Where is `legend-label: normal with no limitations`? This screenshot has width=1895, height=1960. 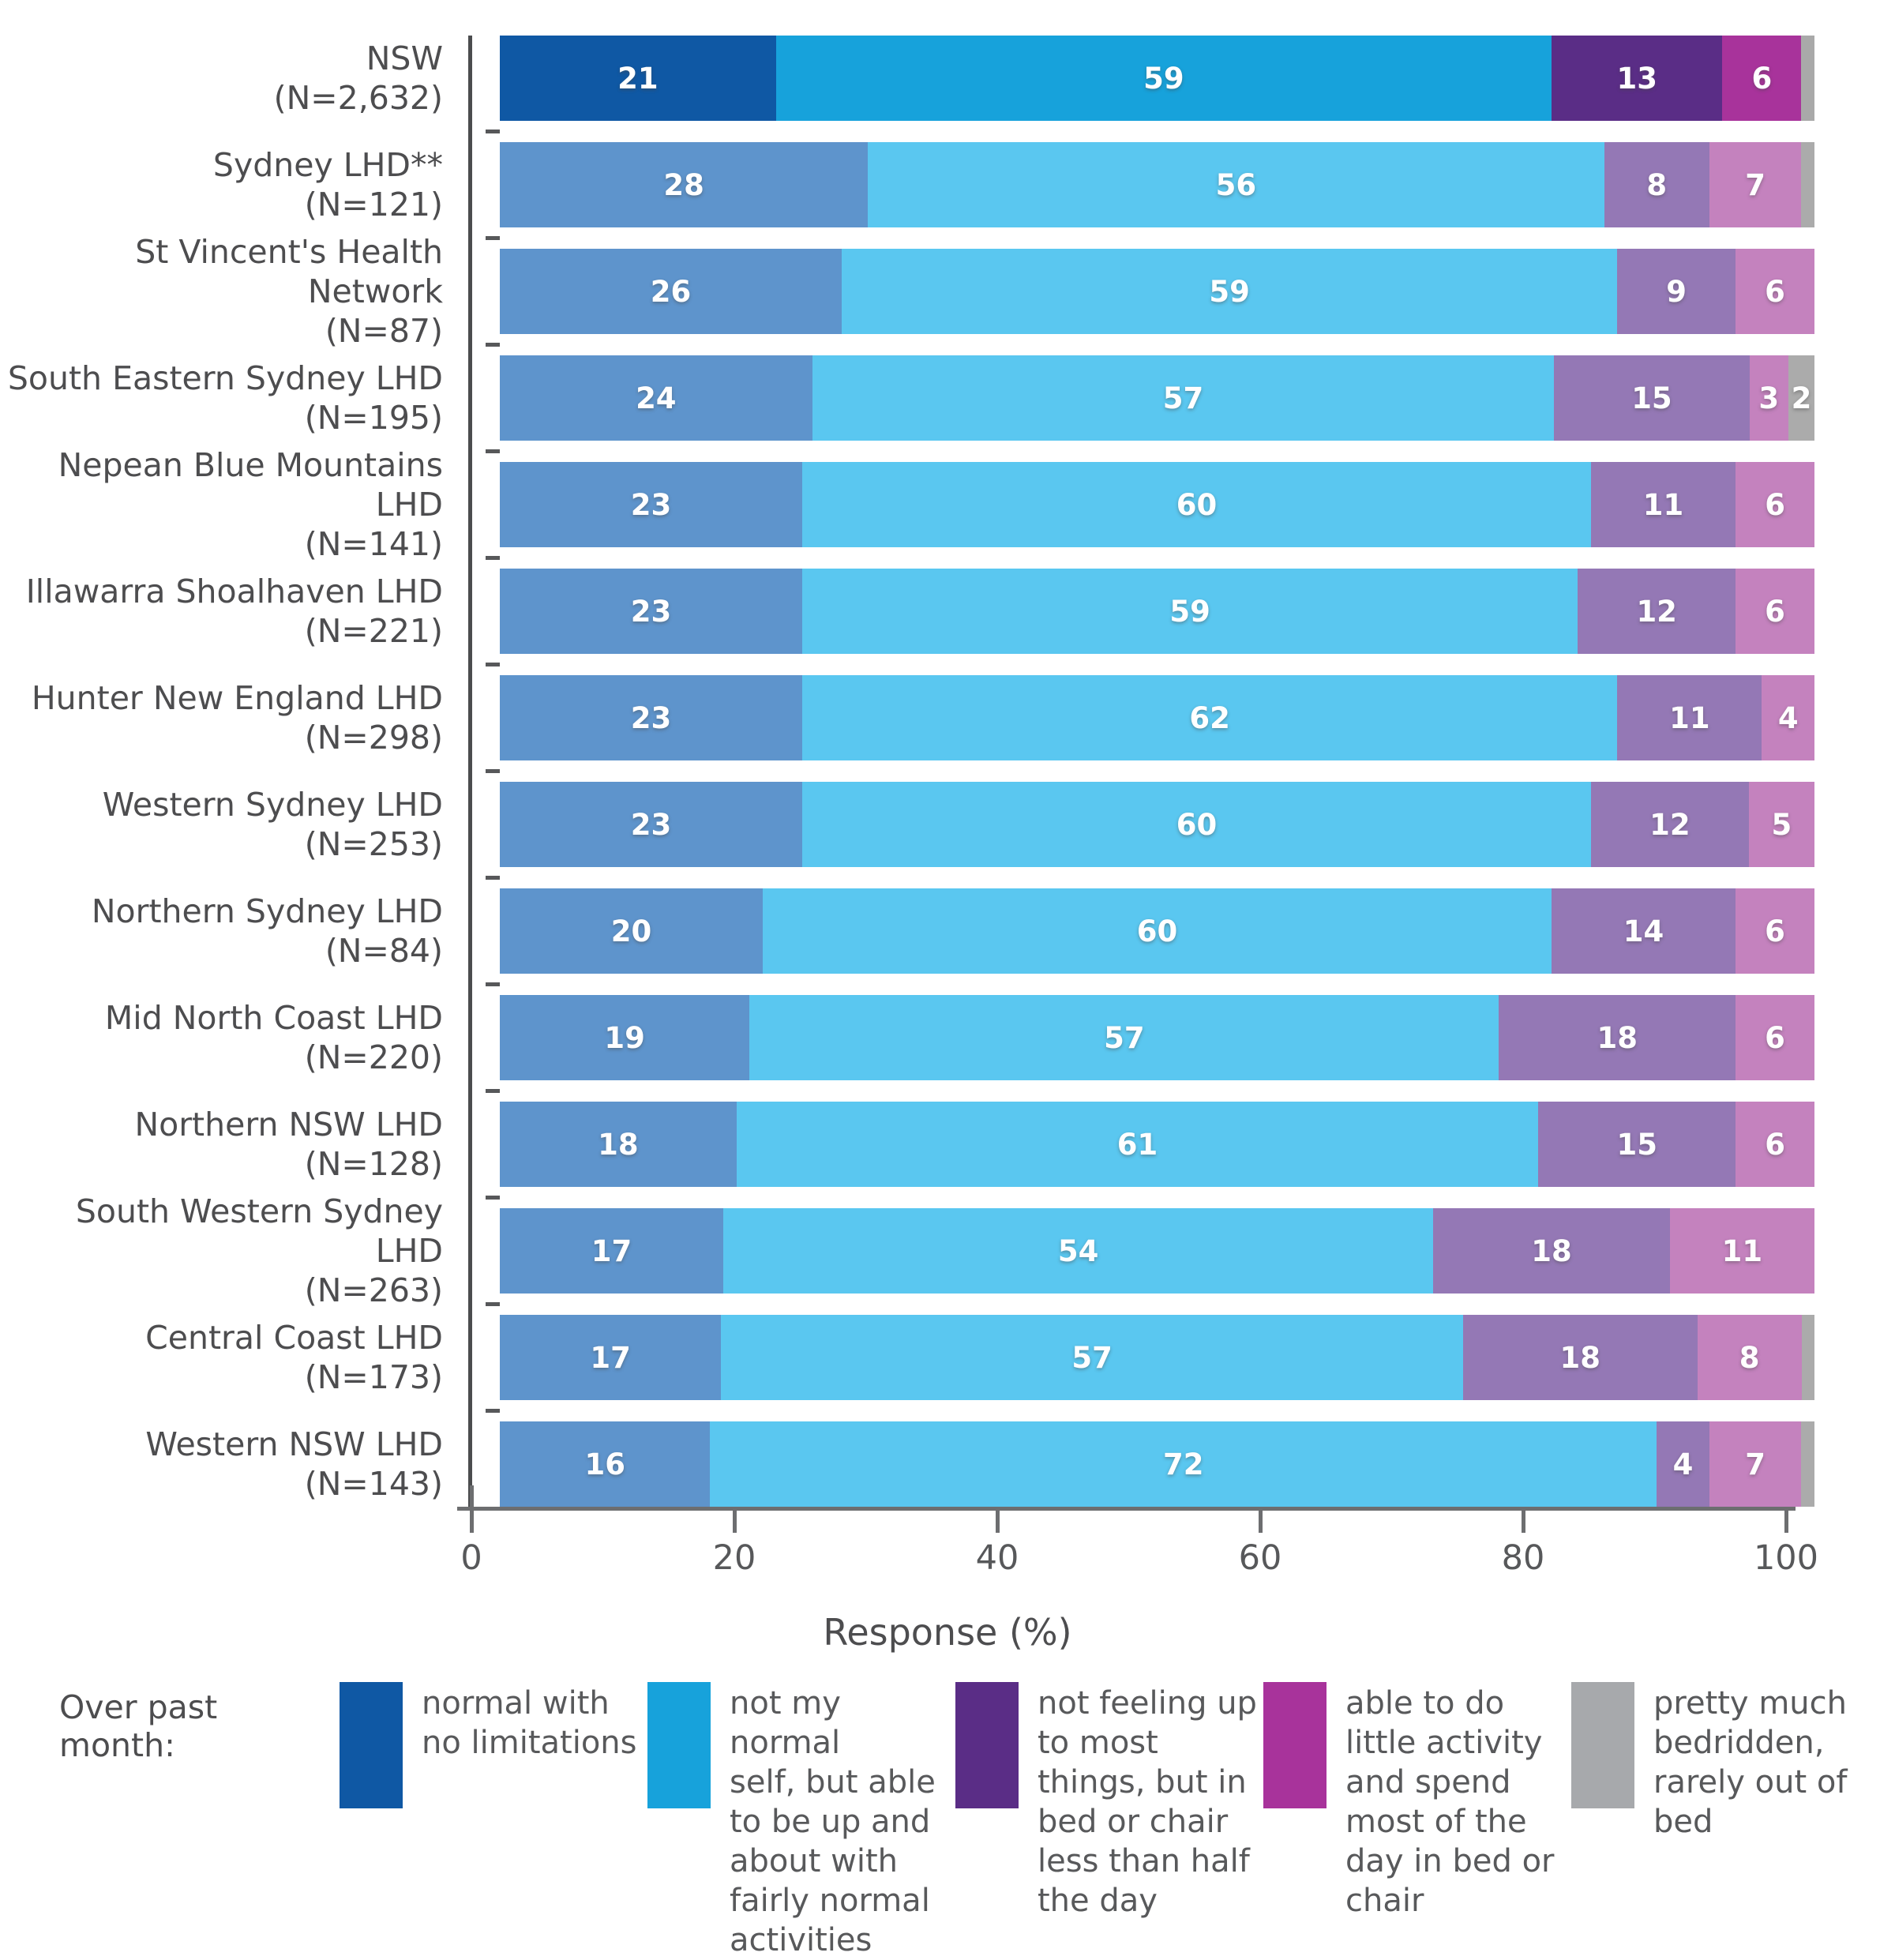
legend-label: normal with no limitations is located at coordinates (529, 1723).